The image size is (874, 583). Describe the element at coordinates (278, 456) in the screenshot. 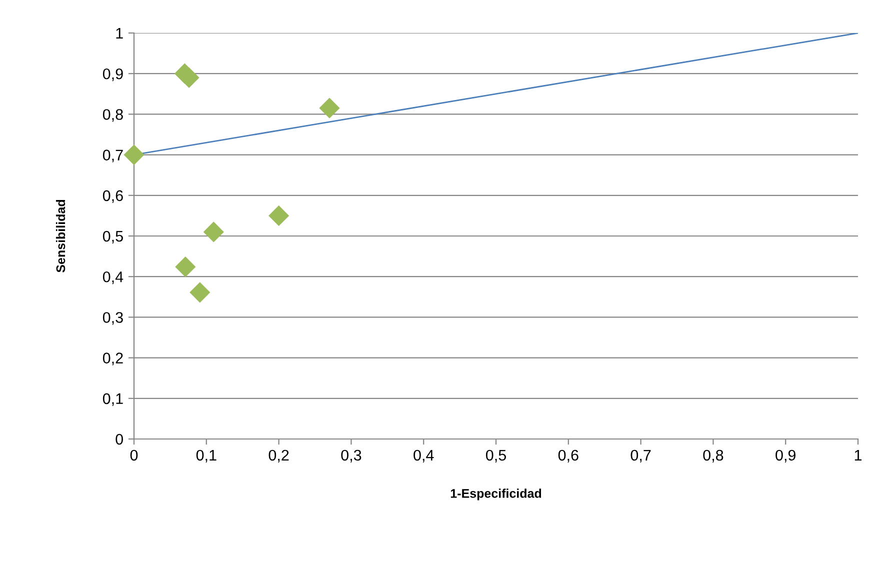

I see `x-tick-label: 0,2` at that location.